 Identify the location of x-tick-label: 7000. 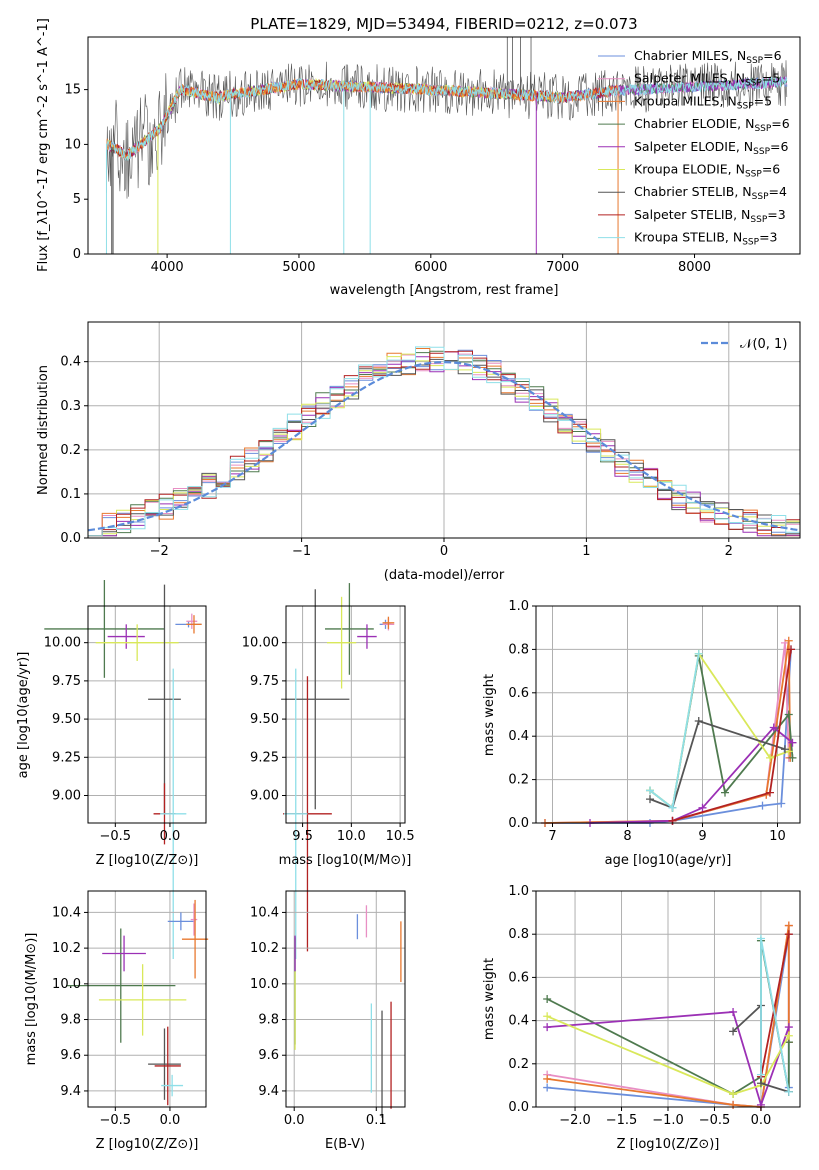
(562, 267).